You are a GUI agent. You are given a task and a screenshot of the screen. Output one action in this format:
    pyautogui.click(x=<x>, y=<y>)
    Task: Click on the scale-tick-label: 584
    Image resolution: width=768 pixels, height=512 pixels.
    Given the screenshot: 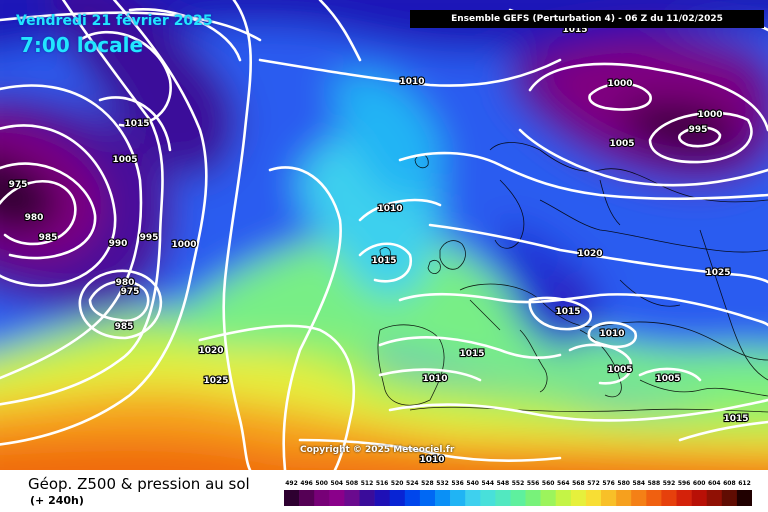 What is the action you would take?
    pyautogui.click(x=639, y=483)
    